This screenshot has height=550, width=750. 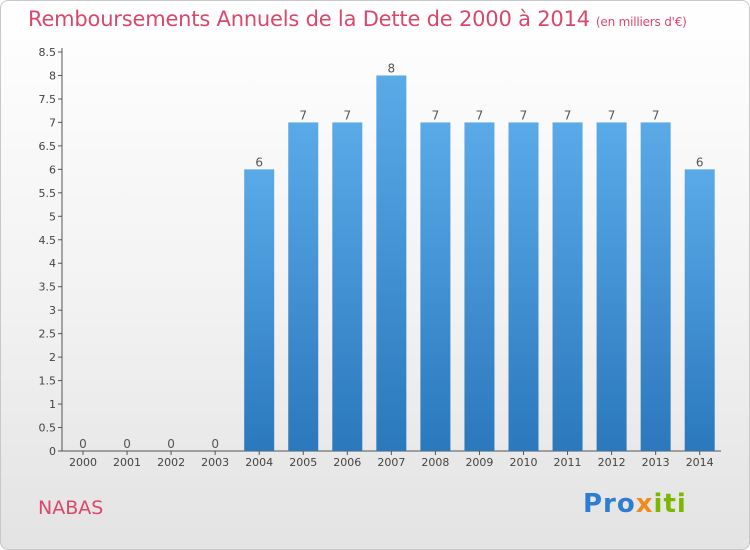 I want to click on y-tick-label: 0.5, so click(x=48, y=428).